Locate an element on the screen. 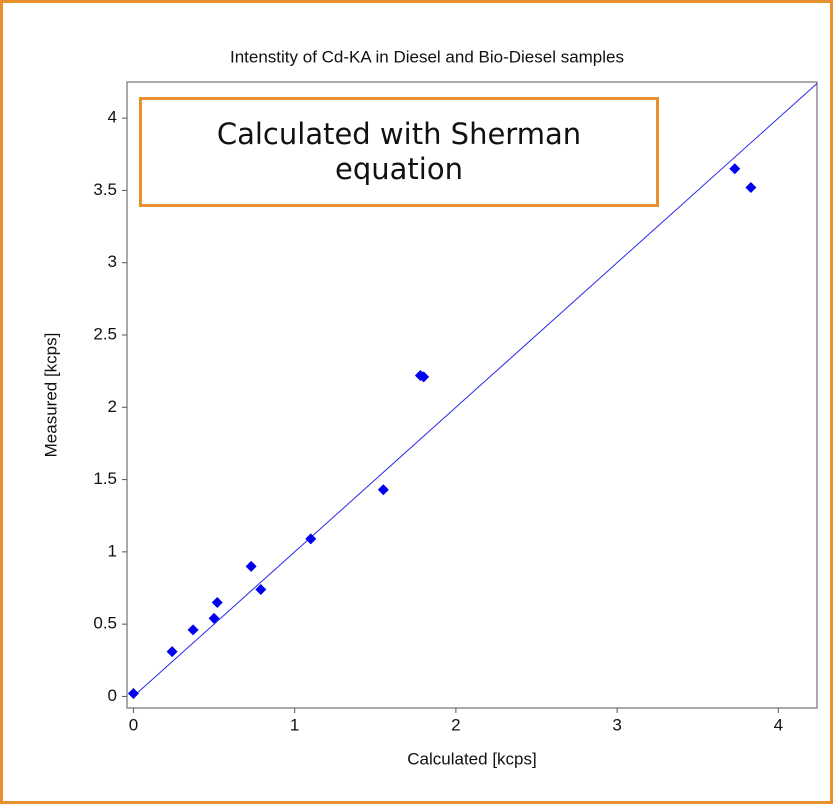 This screenshot has height=804, width=833. x-tick-label: 2 is located at coordinates (455, 724).